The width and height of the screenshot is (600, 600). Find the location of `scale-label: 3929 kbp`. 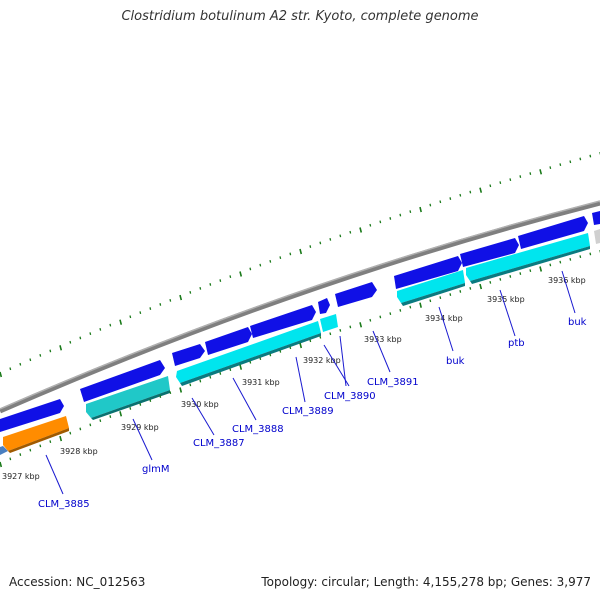

scale-label: 3929 kbp is located at coordinates (140, 427).